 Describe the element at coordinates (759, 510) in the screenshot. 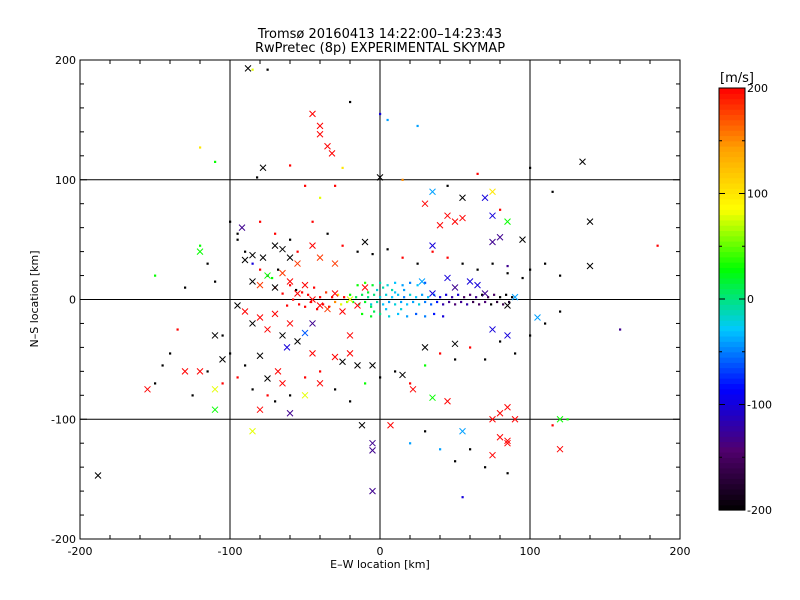

I see `colorbar-tick-label: -200` at that location.